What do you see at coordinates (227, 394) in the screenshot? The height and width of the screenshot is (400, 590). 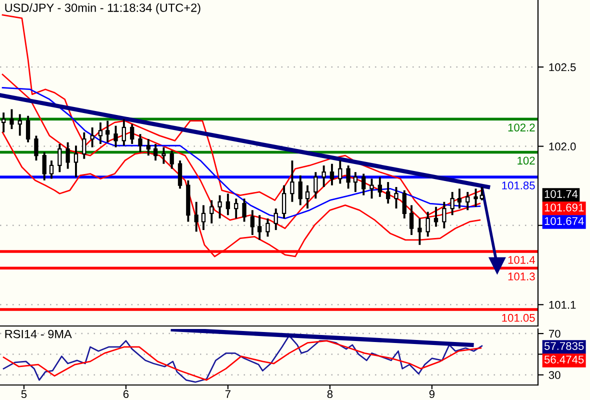 I see `x-tick-label: 7` at bounding box center [227, 394].